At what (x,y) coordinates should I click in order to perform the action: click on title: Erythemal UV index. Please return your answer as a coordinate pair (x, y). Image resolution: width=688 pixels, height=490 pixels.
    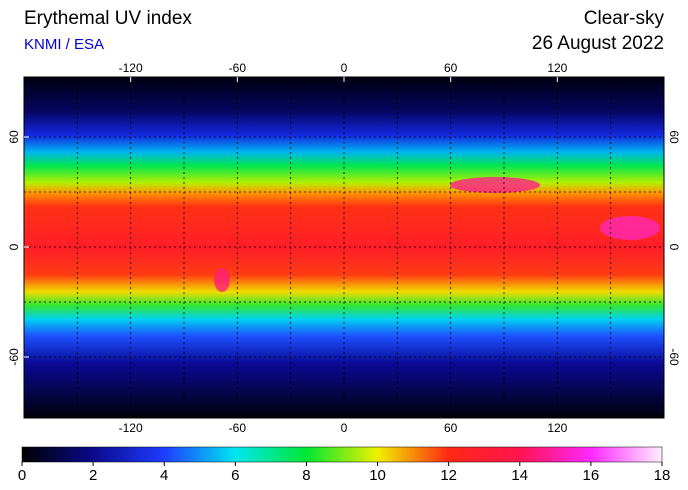
    Looking at the image, I should click on (108, 18).